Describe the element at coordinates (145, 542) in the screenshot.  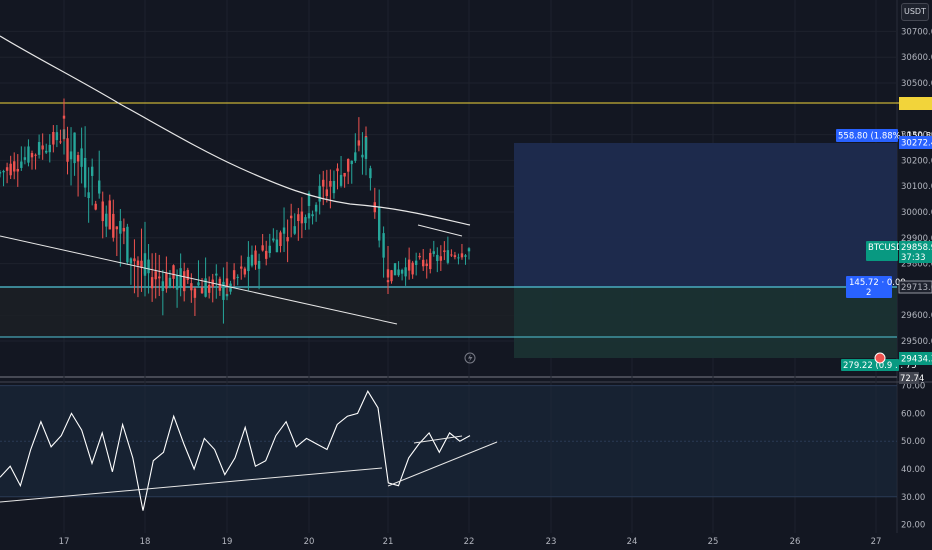
I see `time-tick-label: 18` at that location.